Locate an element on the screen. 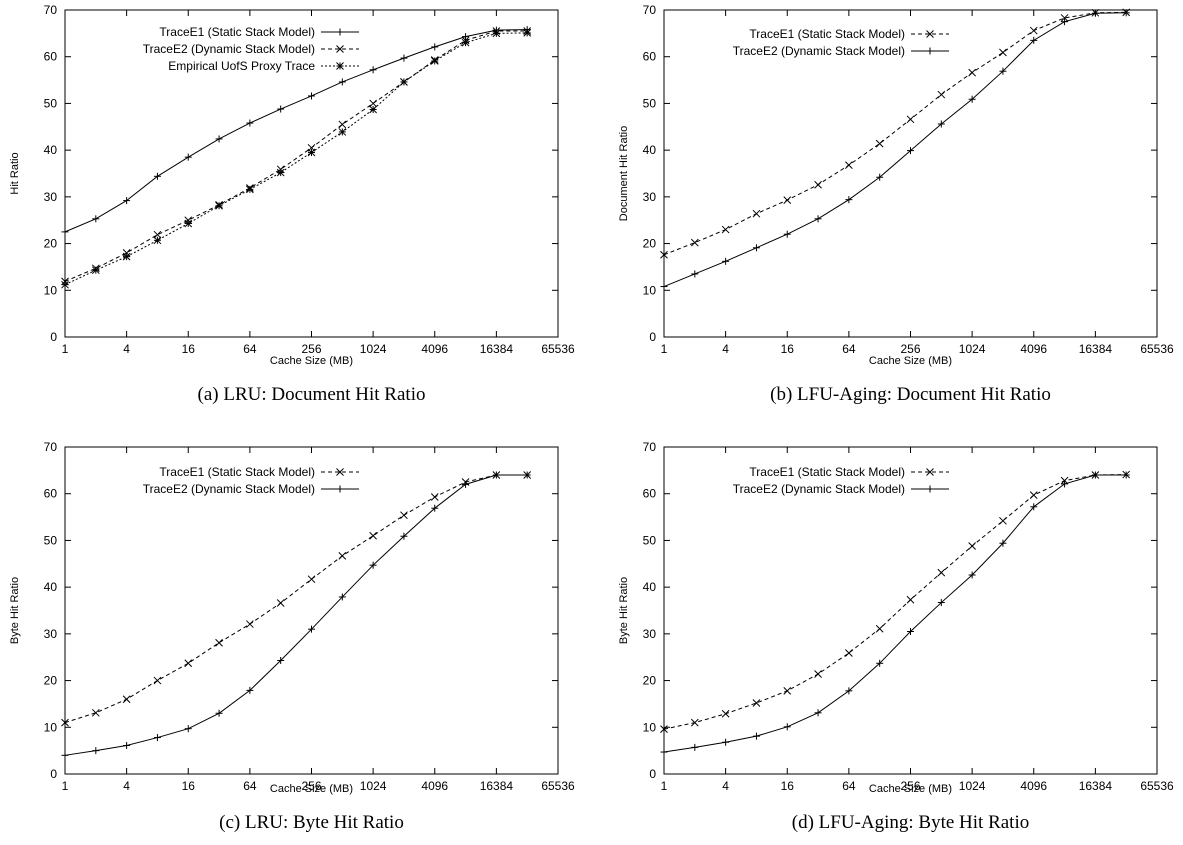 The width and height of the screenshot is (1183, 845). data-point-series-2-stroke is located at coordinates (126, 253).